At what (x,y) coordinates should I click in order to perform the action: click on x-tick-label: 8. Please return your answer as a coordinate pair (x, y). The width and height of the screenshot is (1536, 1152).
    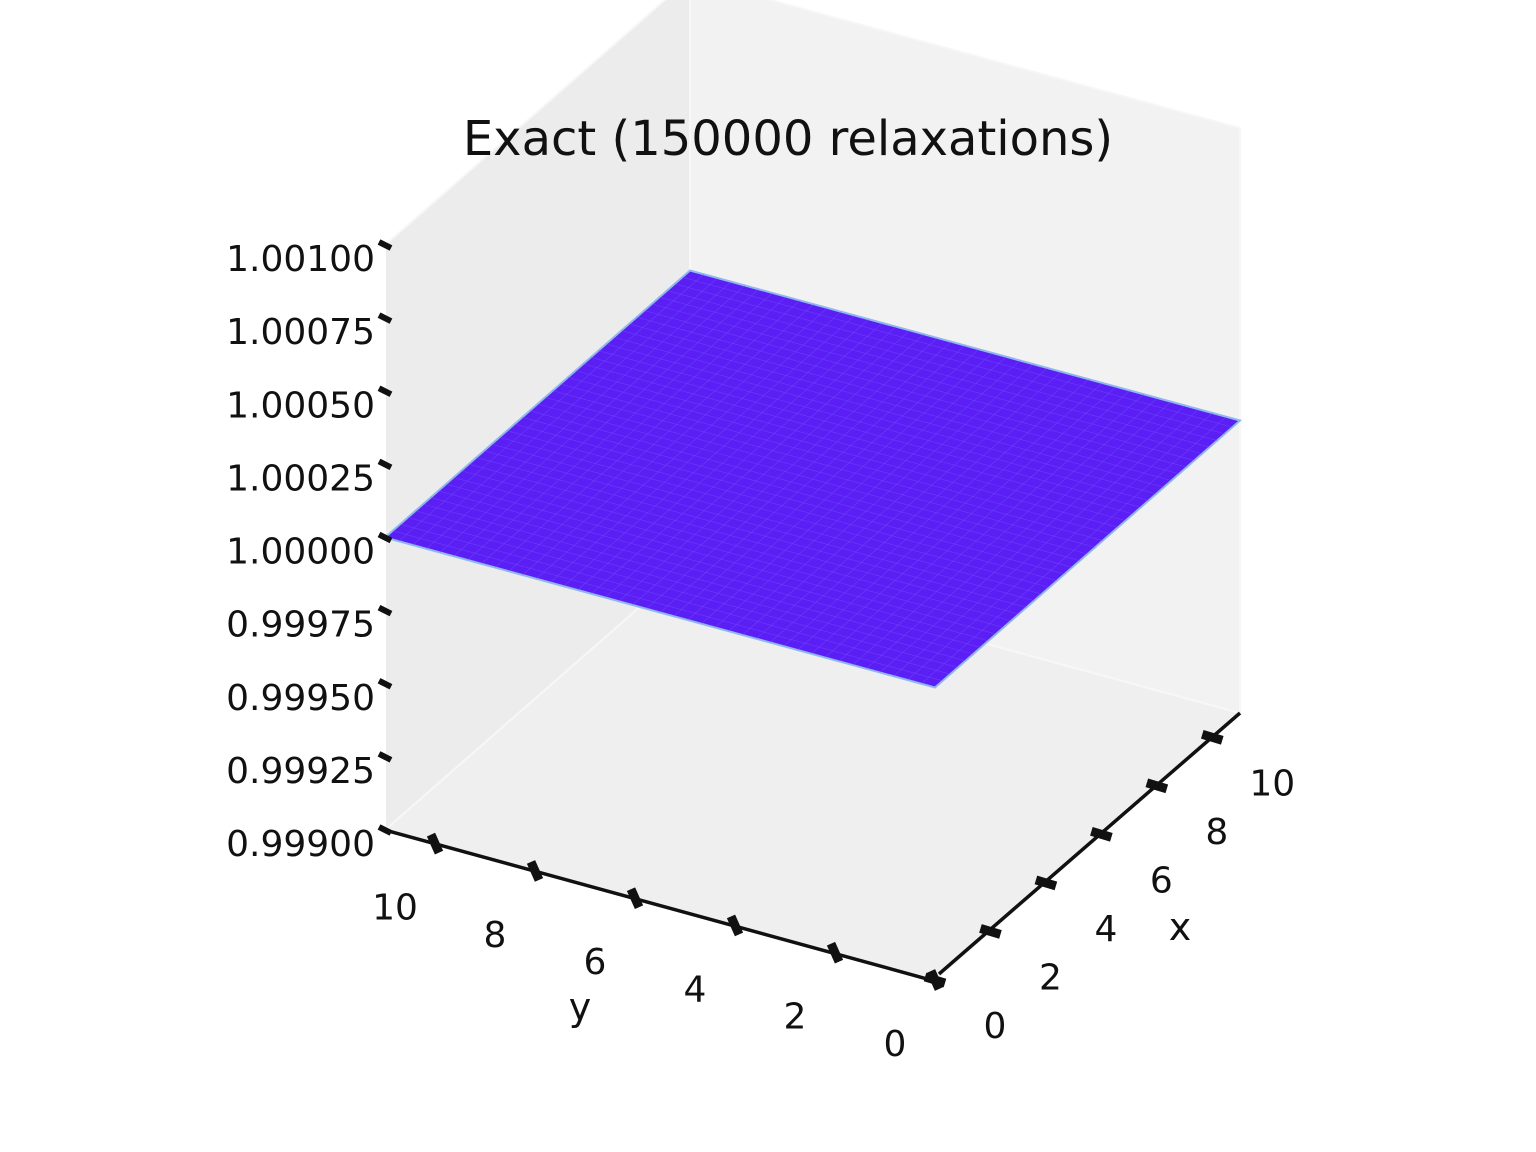
    Looking at the image, I should click on (1216, 832).